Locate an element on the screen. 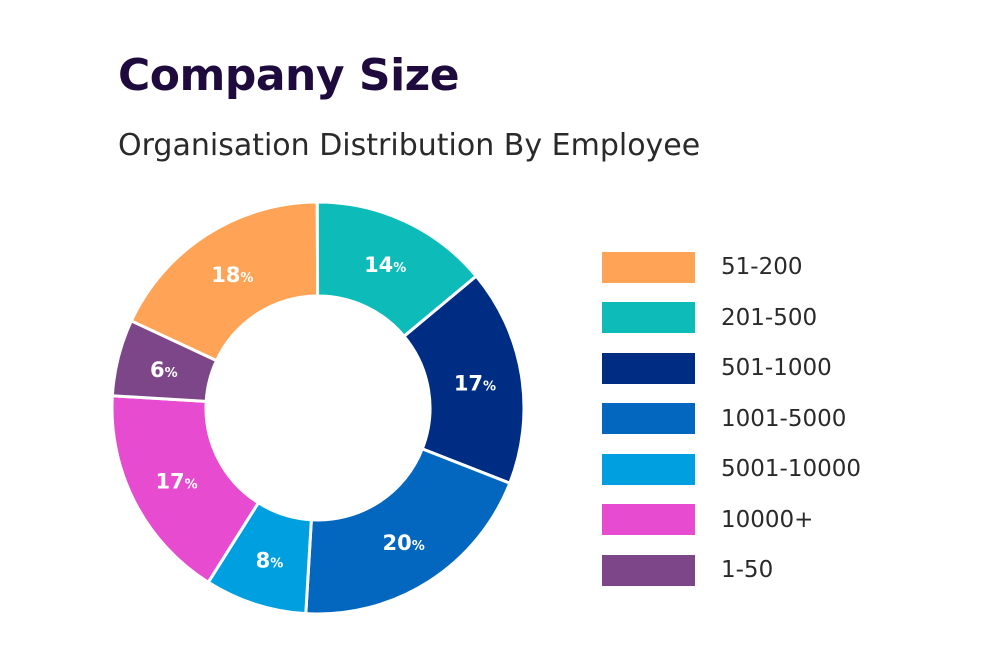  legend-item-1-50: 1-50 is located at coordinates (731, 570).